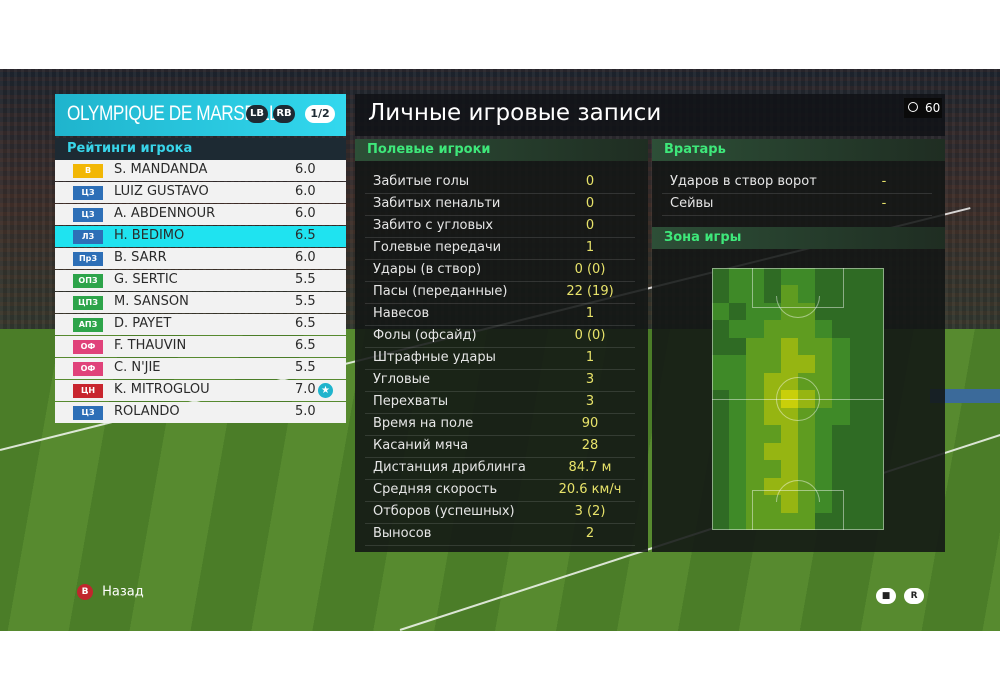  What do you see at coordinates (110, 592) in the screenshot?
I see `back-button: B Назад` at bounding box center [110, 592].